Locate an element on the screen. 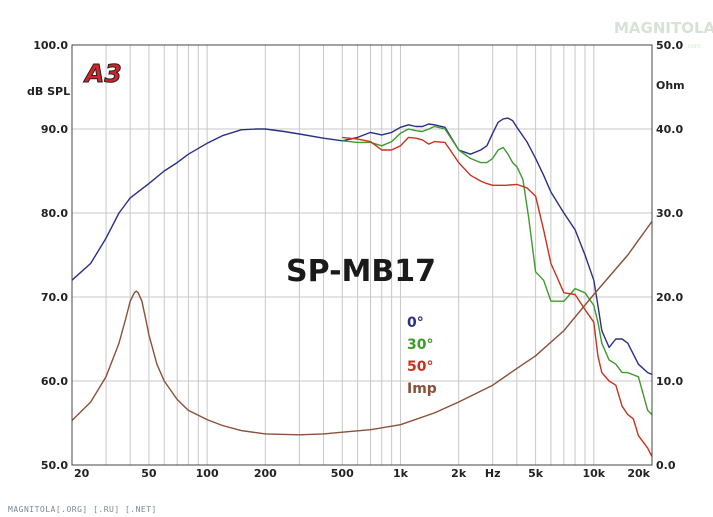 Image resolution: width=713 pixels, height=517 pixels. watermark: MAGNITOLA .com is located at coordinates (663, 34).